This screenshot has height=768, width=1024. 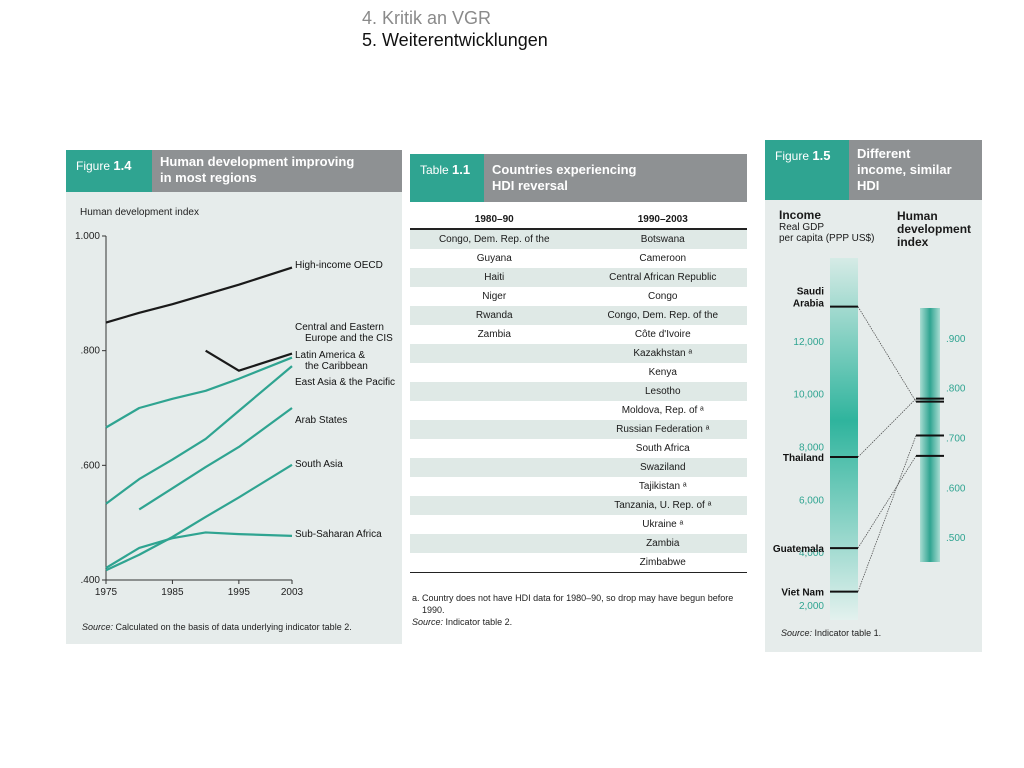 I want to click on hdi-tick-label: .600, so click(x=956, y=488).